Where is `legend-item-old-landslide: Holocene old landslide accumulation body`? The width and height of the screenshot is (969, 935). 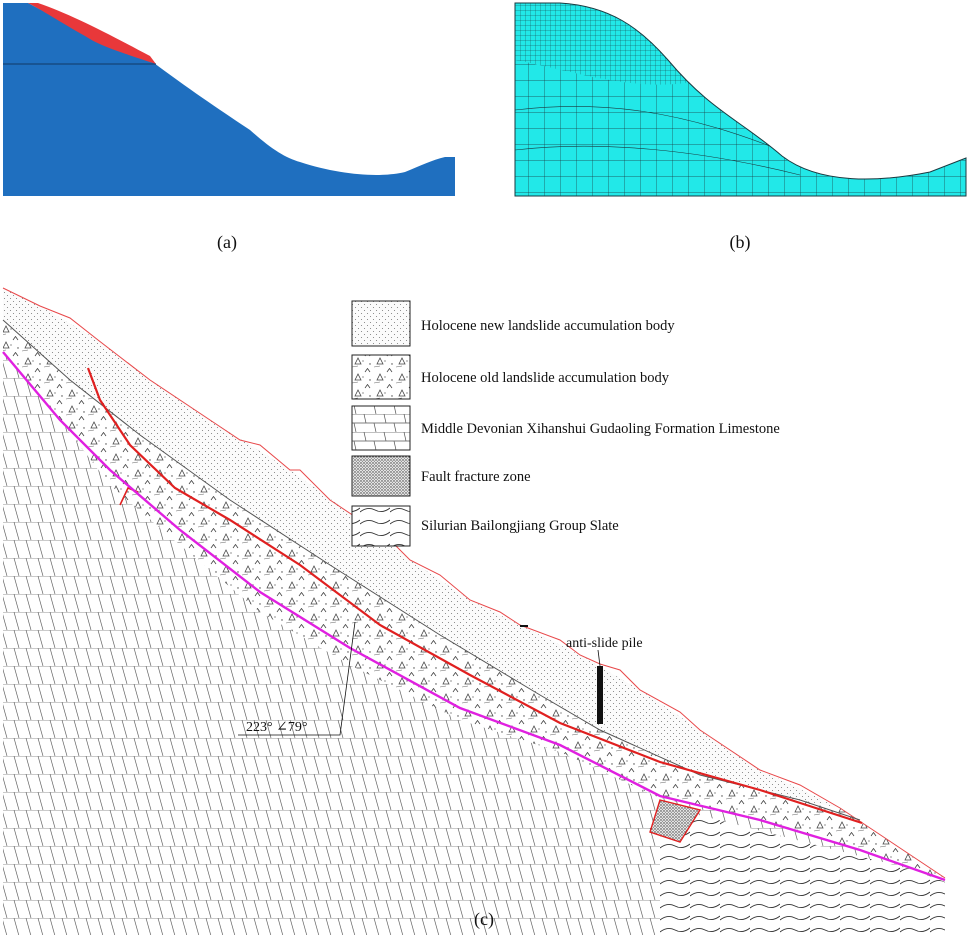
legend-item-old-landslide: Holocene old landslide accumulation body is located at coordinates (510, 377).